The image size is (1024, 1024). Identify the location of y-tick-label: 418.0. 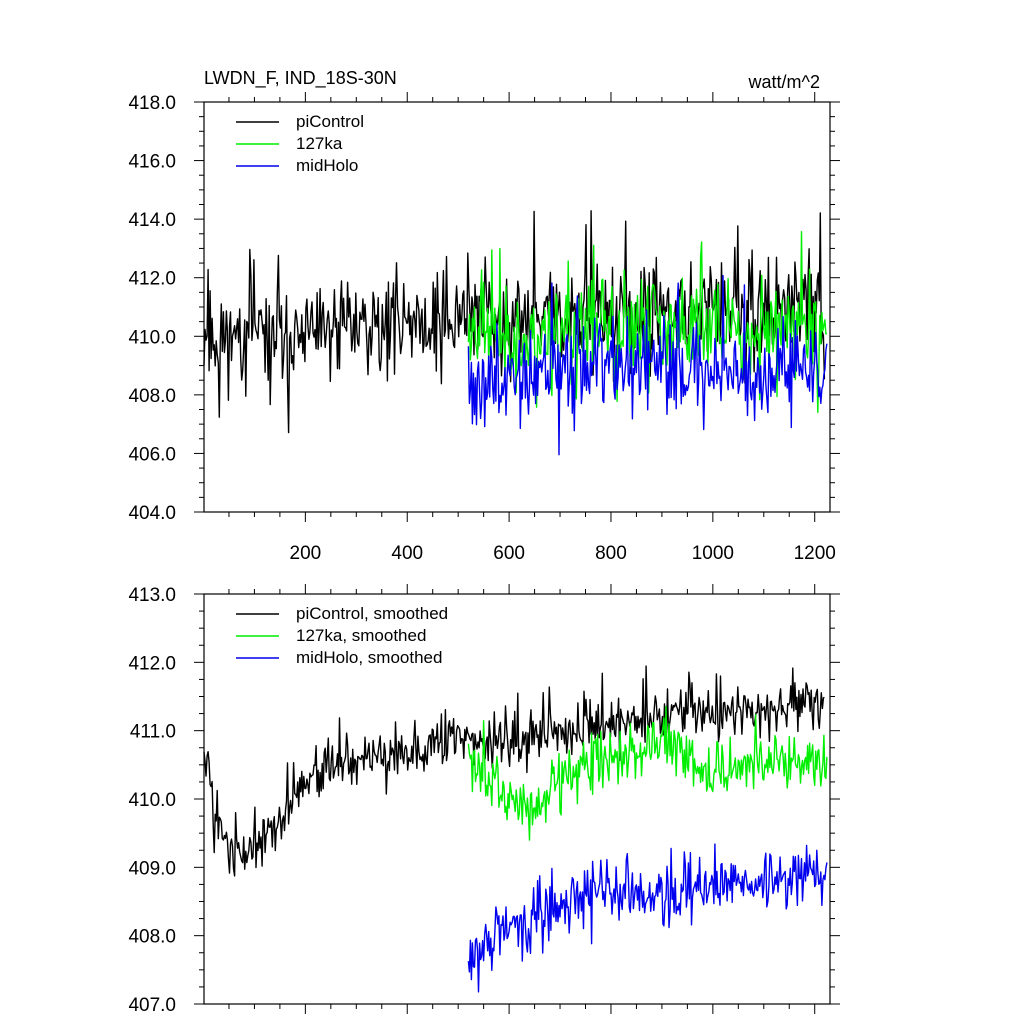
(152, 103).